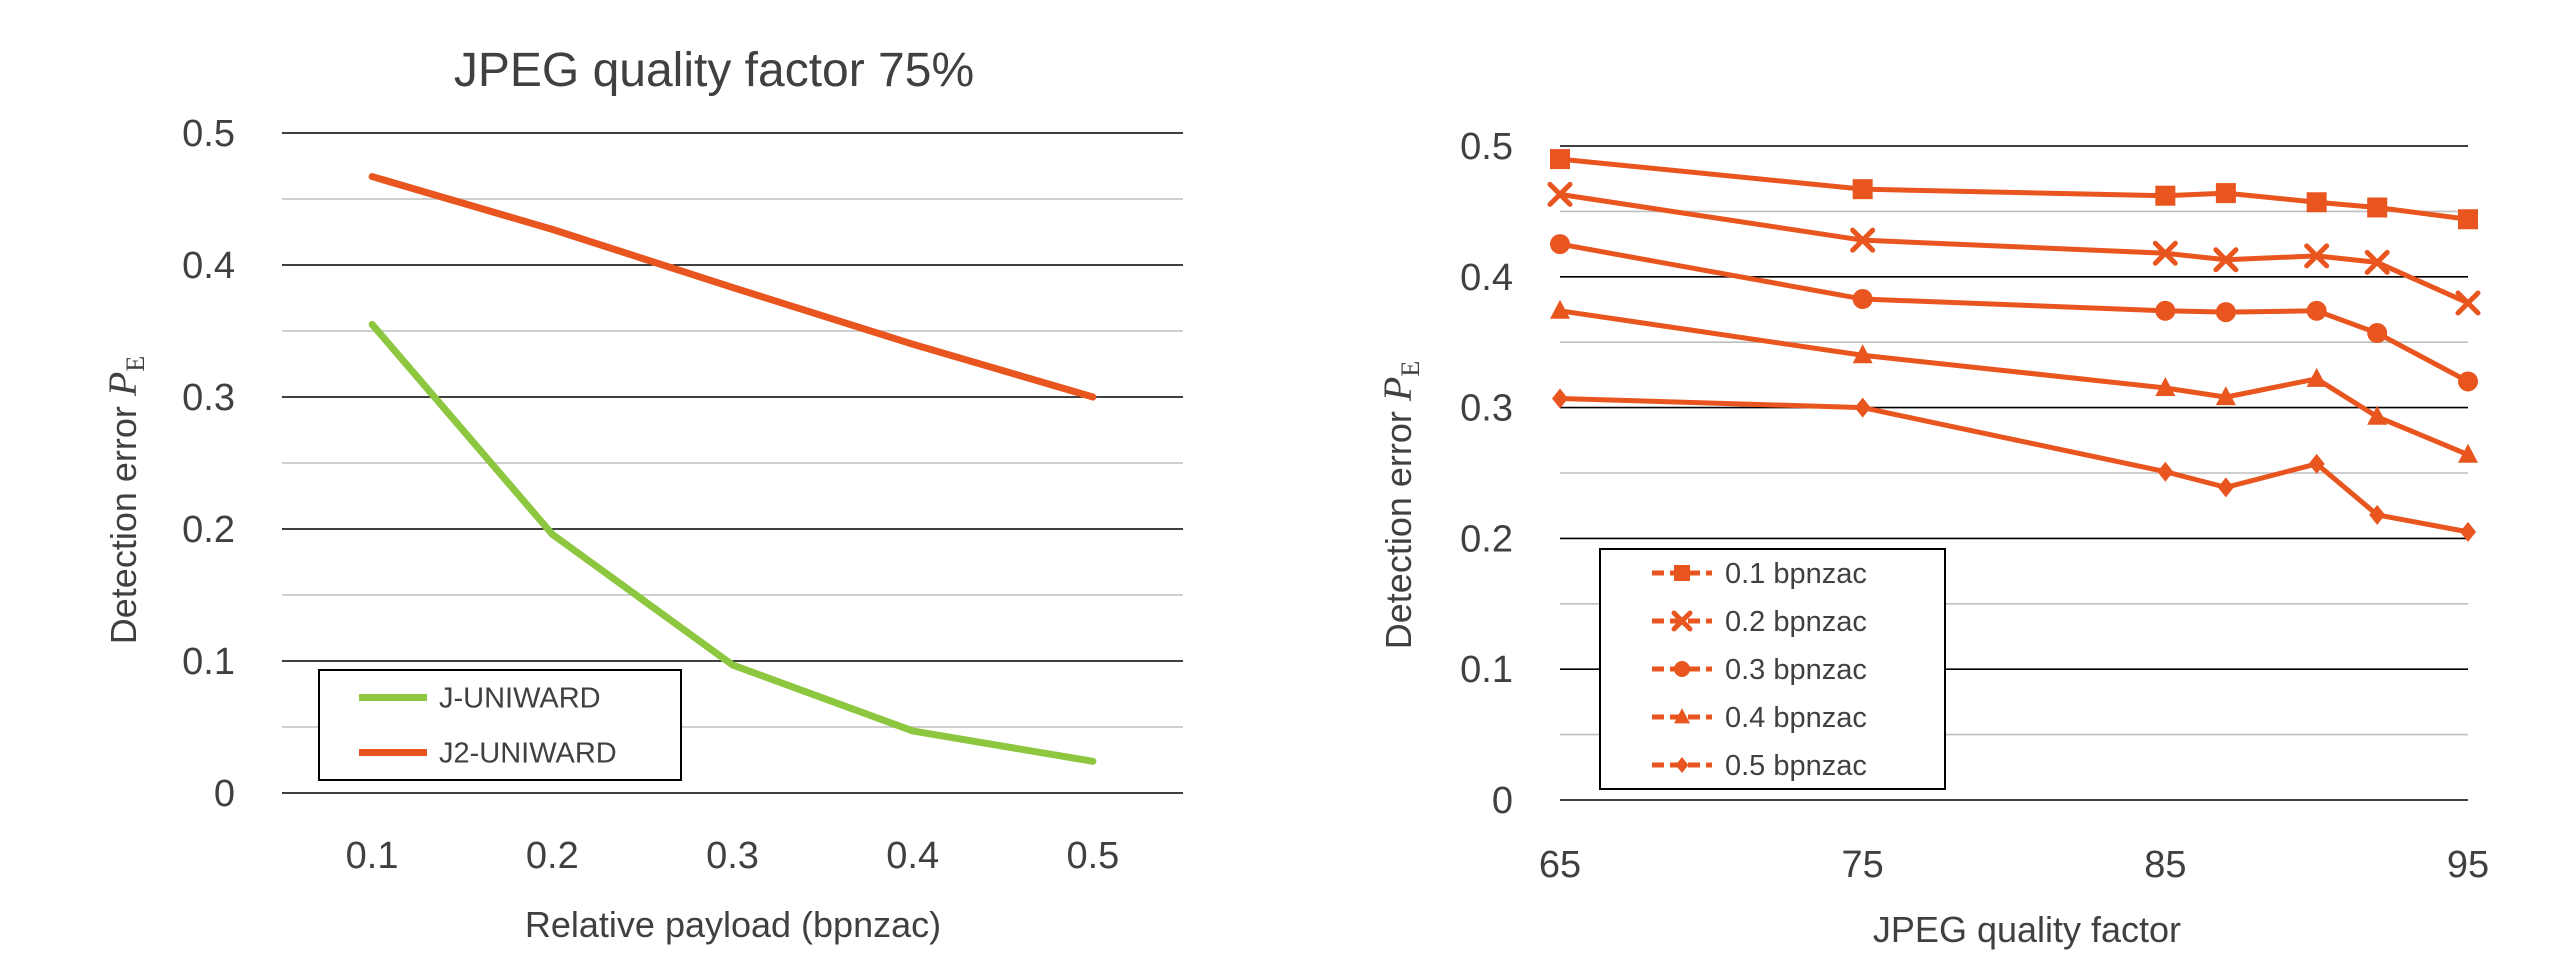 Image resolution: width=2555 pixels, height=957 pixels. I want to click on y-tick-label: 0.1, so click(208, 662).